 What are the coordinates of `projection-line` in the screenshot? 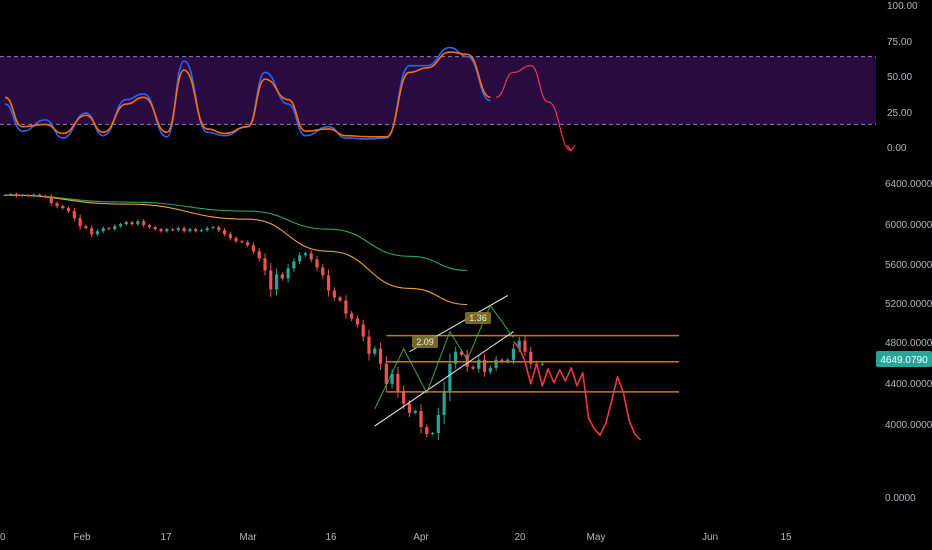 It's located at (577, 391).